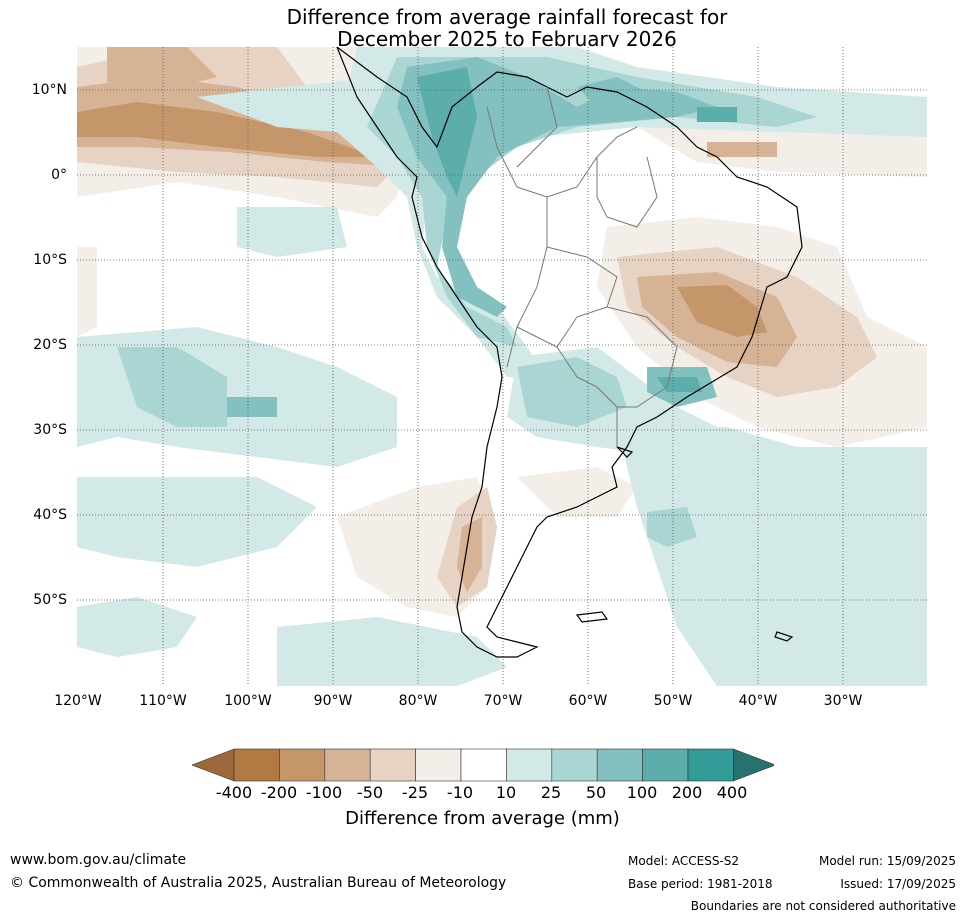 This screenshot has height=919, width=965. What do you see at coordinates (551, 792) in the screenshot?
I see `colorbar-tick: 25` at bounding box center [551, 792].